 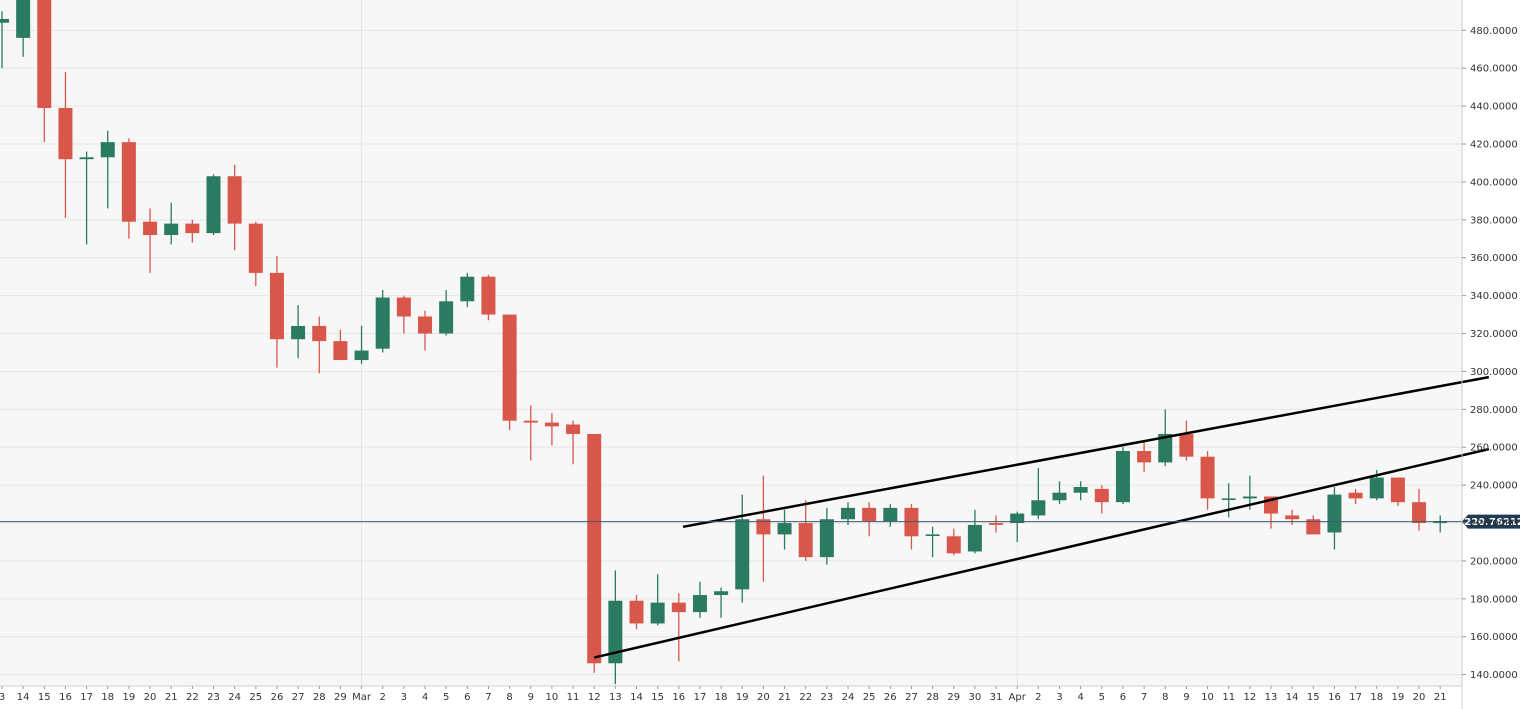 What do you see at coordinates (1207, 697) in the screenshot?
I see `x-tick-label: 10` at bounding box center [1207, 697].